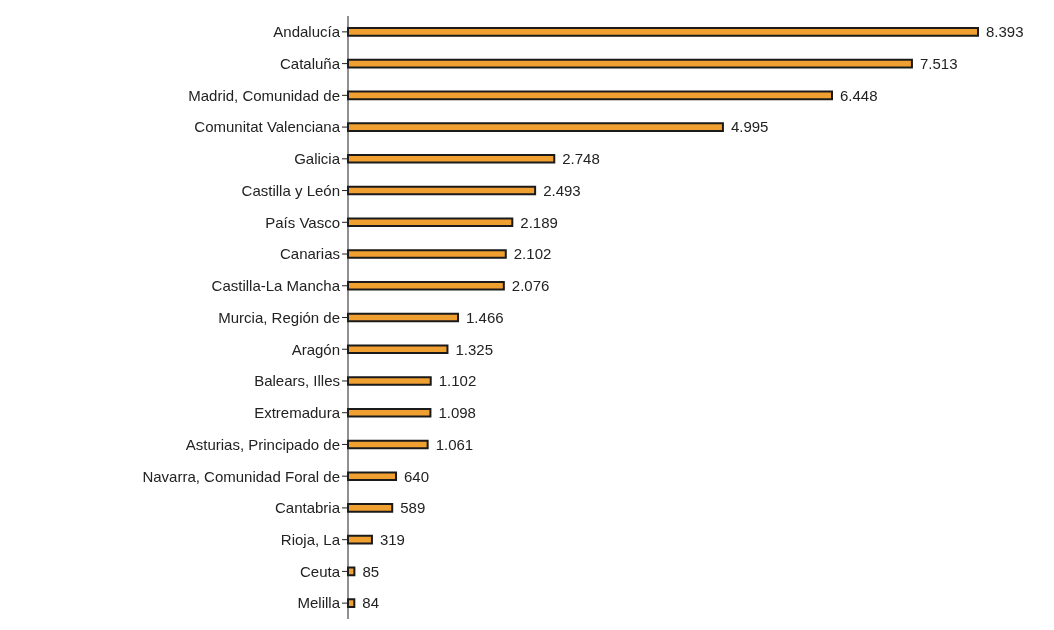 The width and height of the screenshot is (1054, 630). I want to click on data-label: 2.189, so click(539, 222).